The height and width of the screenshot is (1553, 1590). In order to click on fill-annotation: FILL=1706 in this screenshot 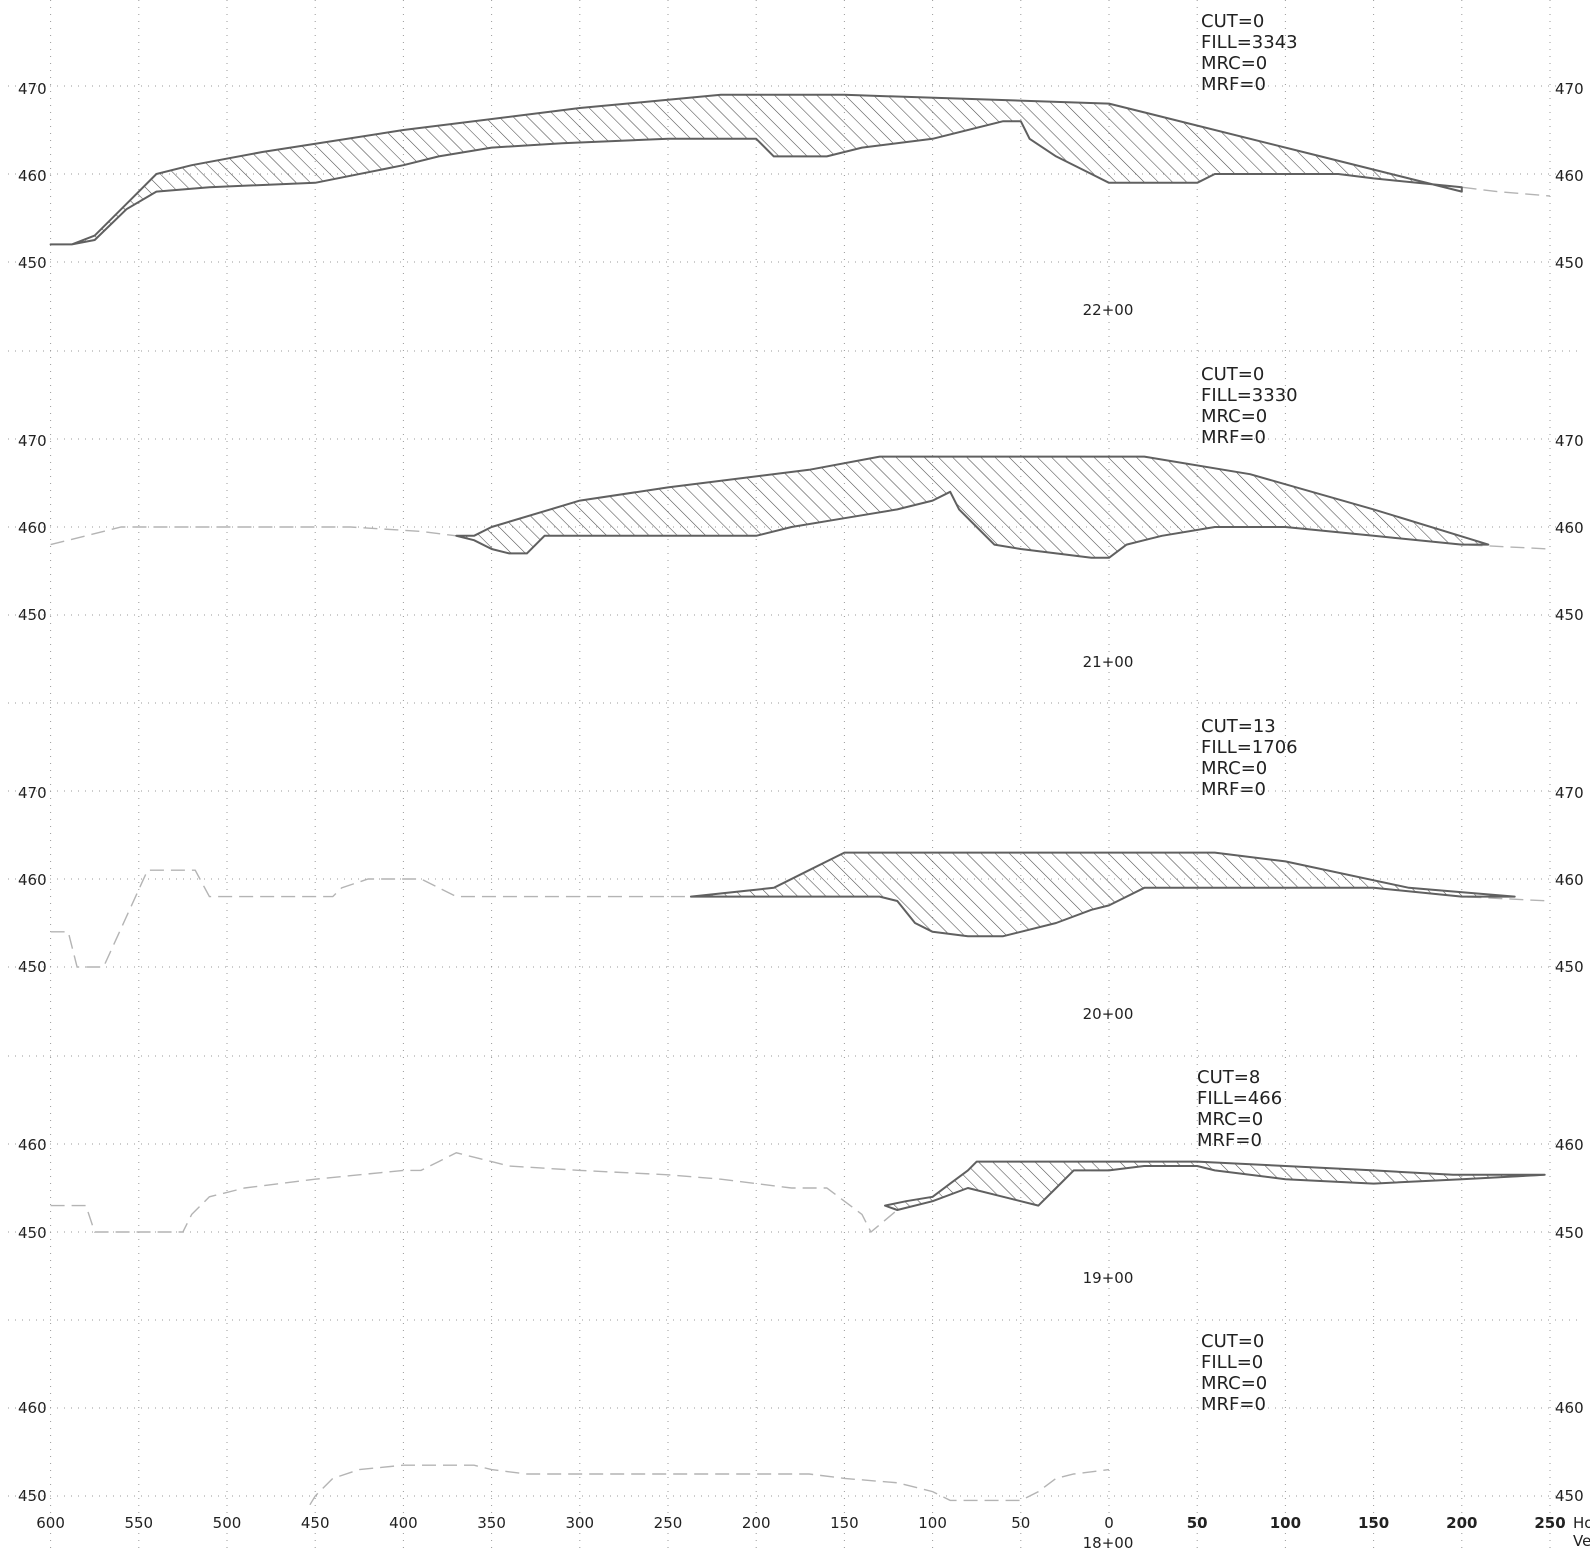, I will do `click(1249, 747)`.